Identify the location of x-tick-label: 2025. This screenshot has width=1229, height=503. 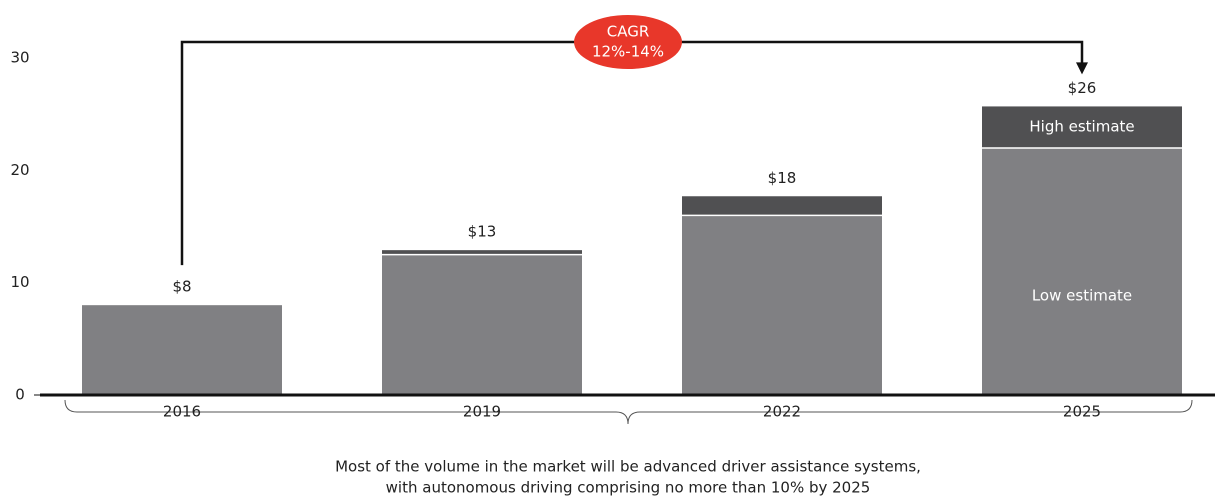
(1082, 412).